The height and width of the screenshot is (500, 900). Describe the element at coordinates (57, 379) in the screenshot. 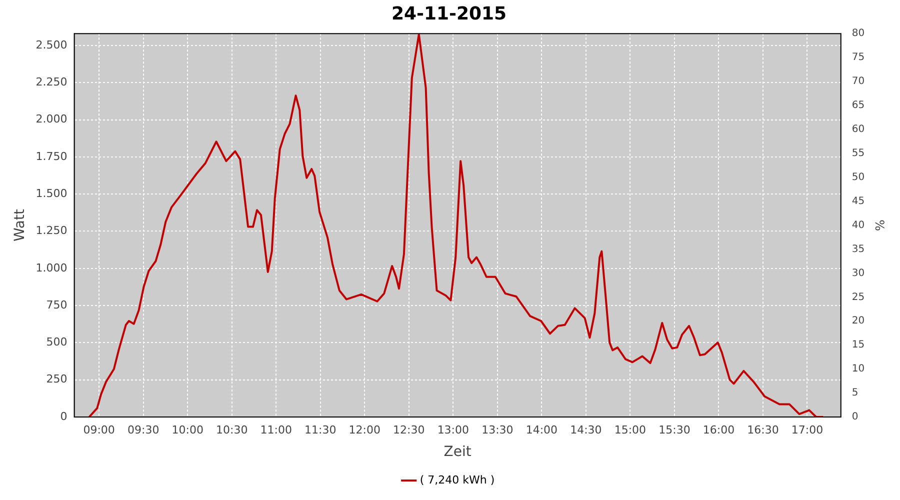

I see `y-tick-label: 250` at that location.